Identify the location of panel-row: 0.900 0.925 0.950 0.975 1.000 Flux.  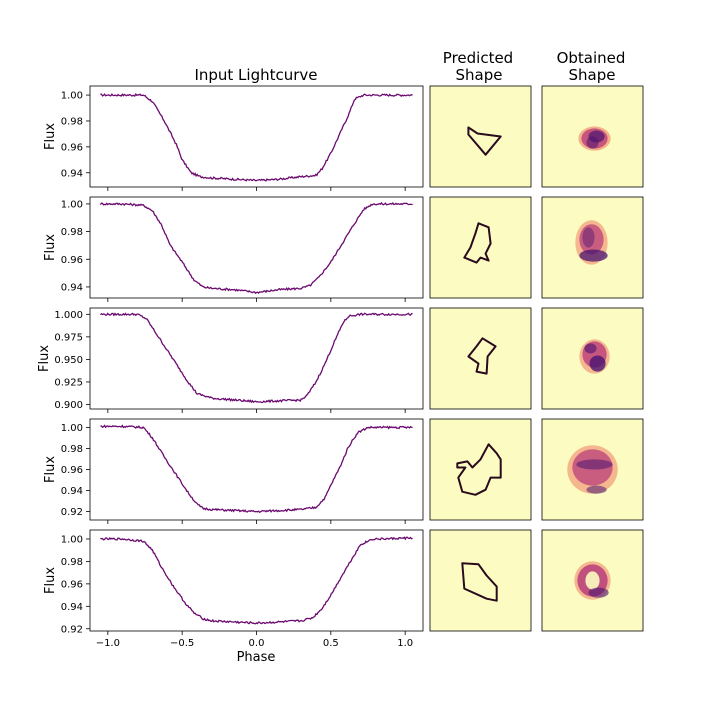
(340, 360).